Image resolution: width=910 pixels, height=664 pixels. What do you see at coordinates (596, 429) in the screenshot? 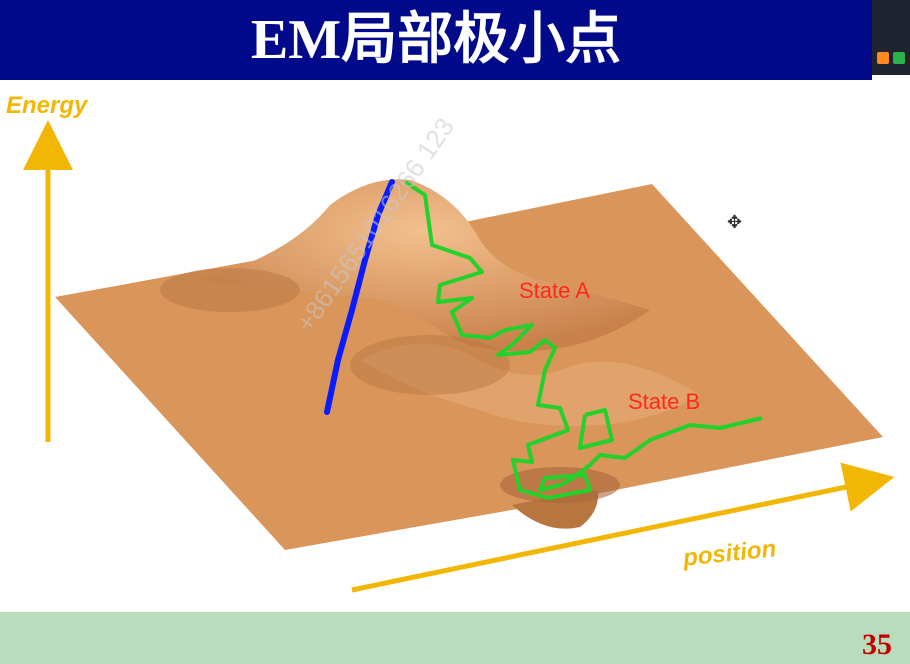
I see `green-wandering-loop` at bounding box center [596, 429].